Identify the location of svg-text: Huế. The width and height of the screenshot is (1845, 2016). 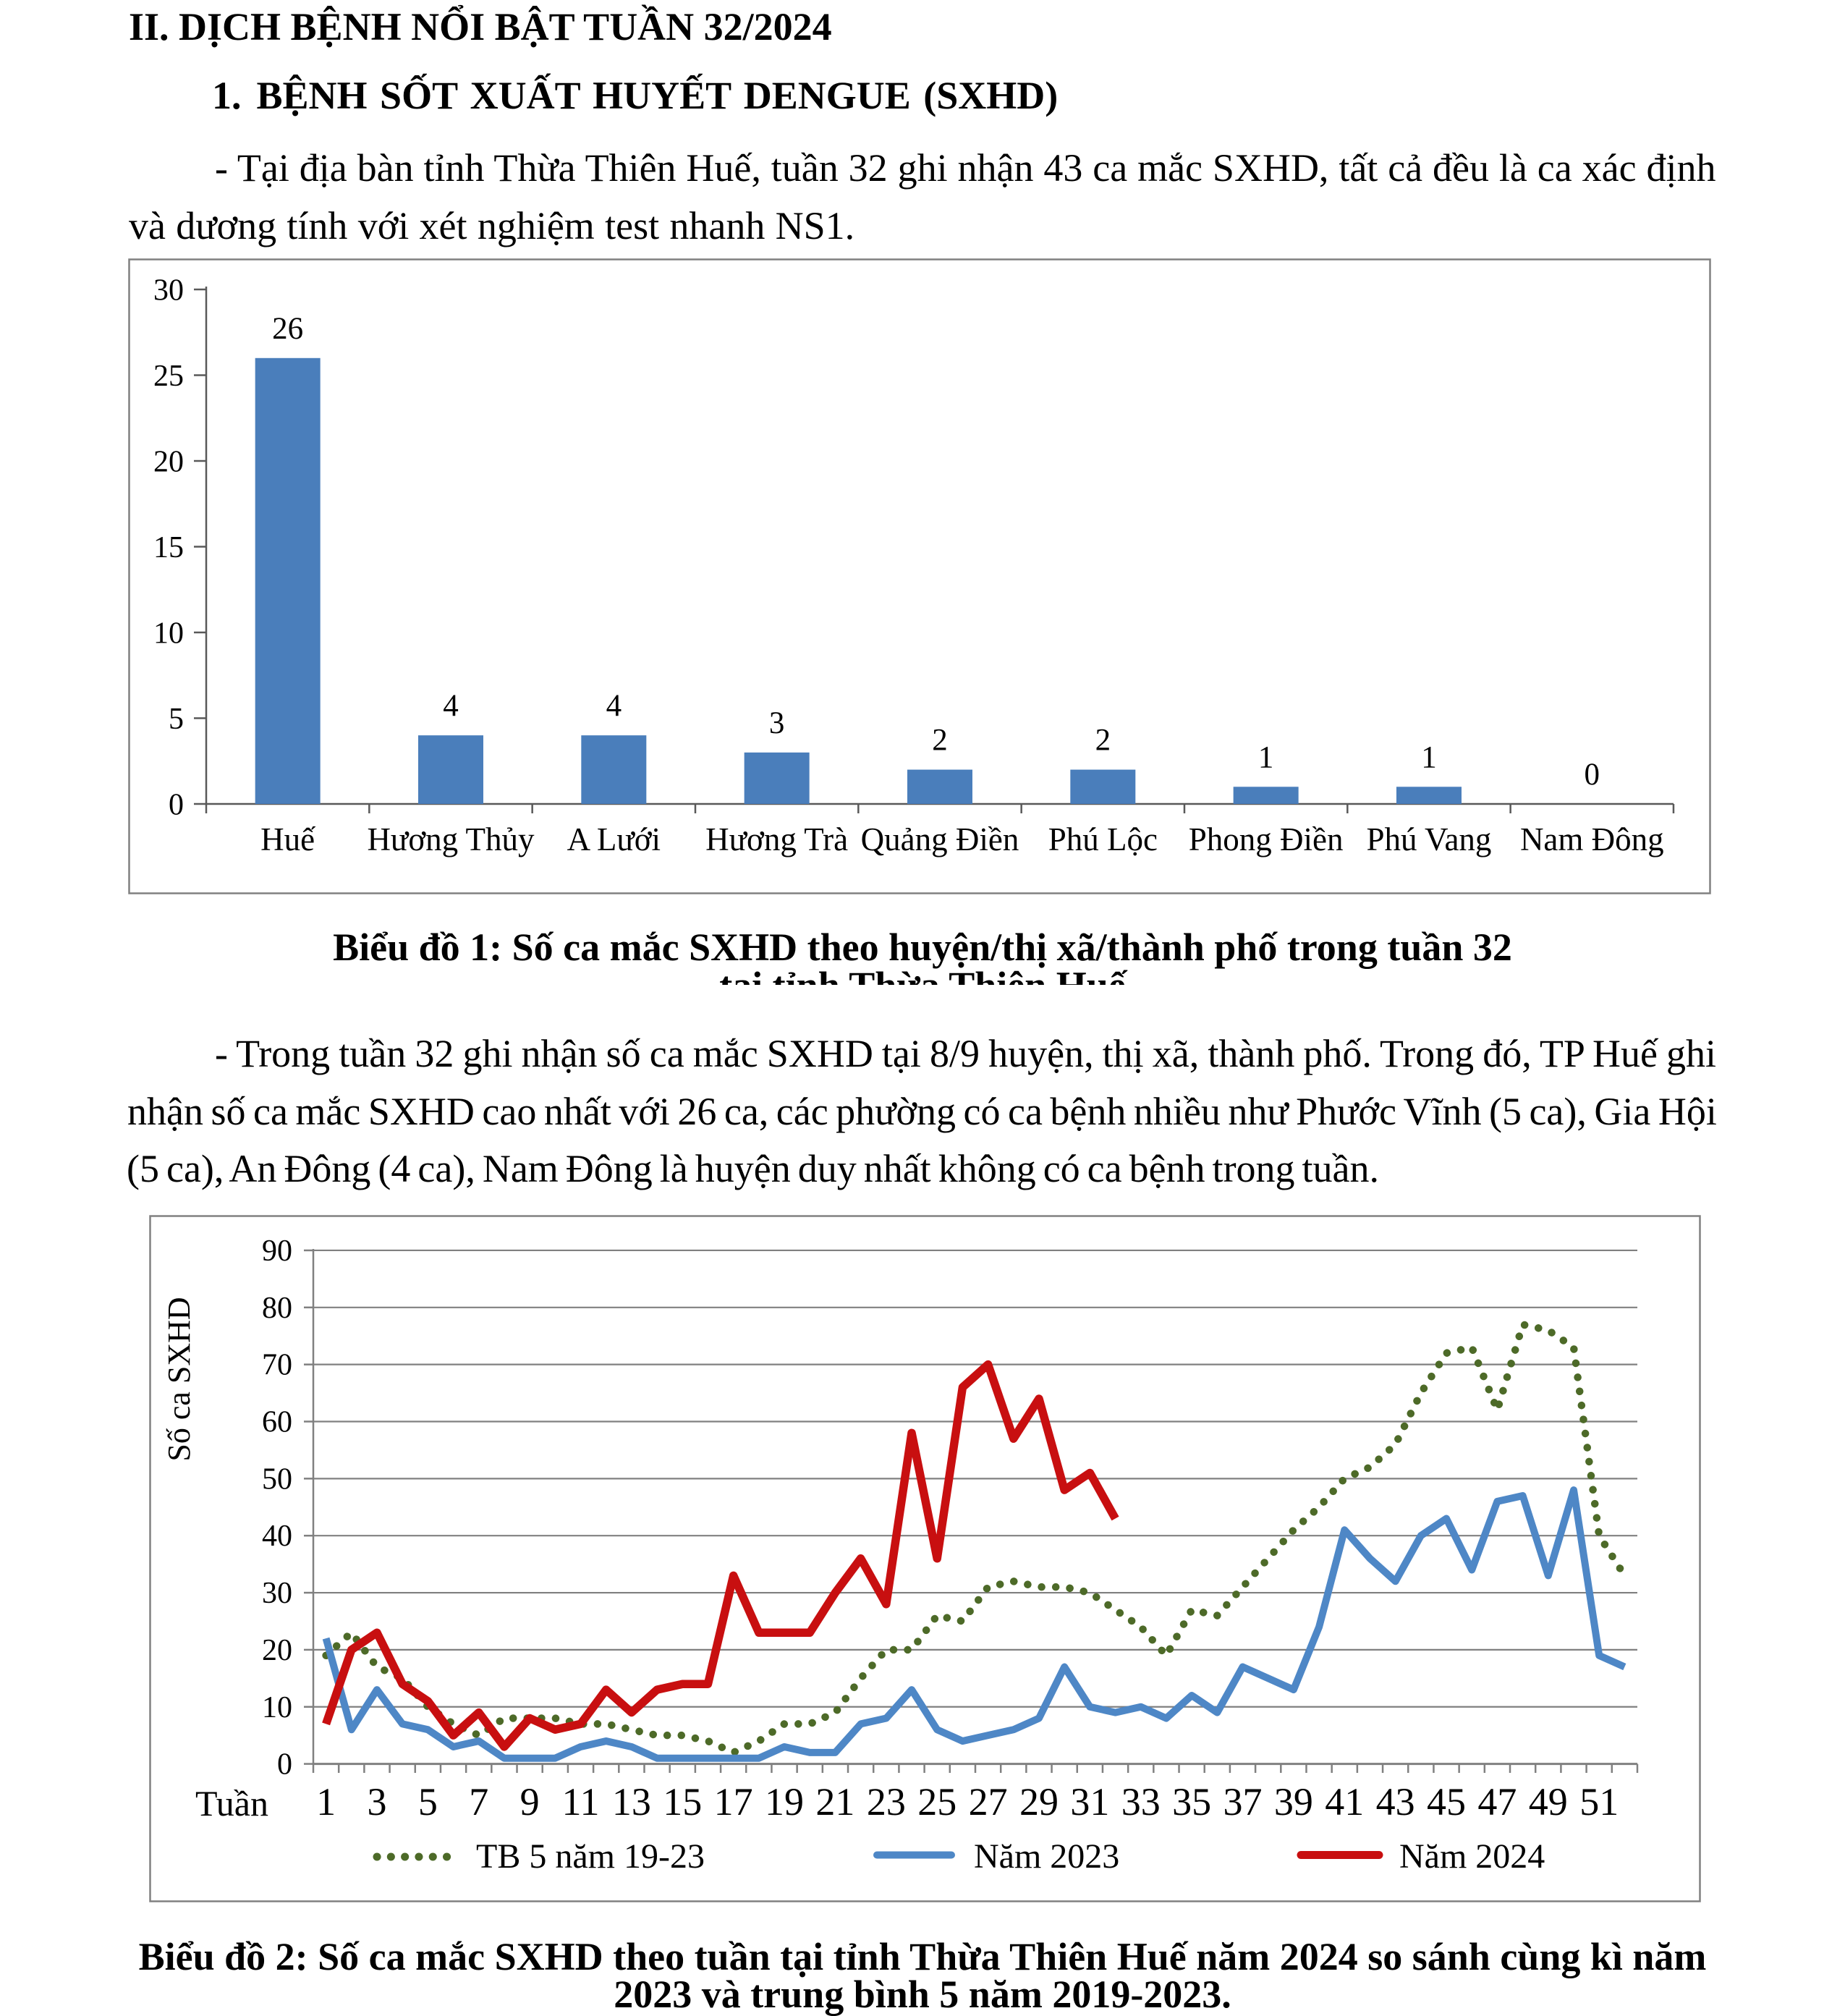
(287, 839).